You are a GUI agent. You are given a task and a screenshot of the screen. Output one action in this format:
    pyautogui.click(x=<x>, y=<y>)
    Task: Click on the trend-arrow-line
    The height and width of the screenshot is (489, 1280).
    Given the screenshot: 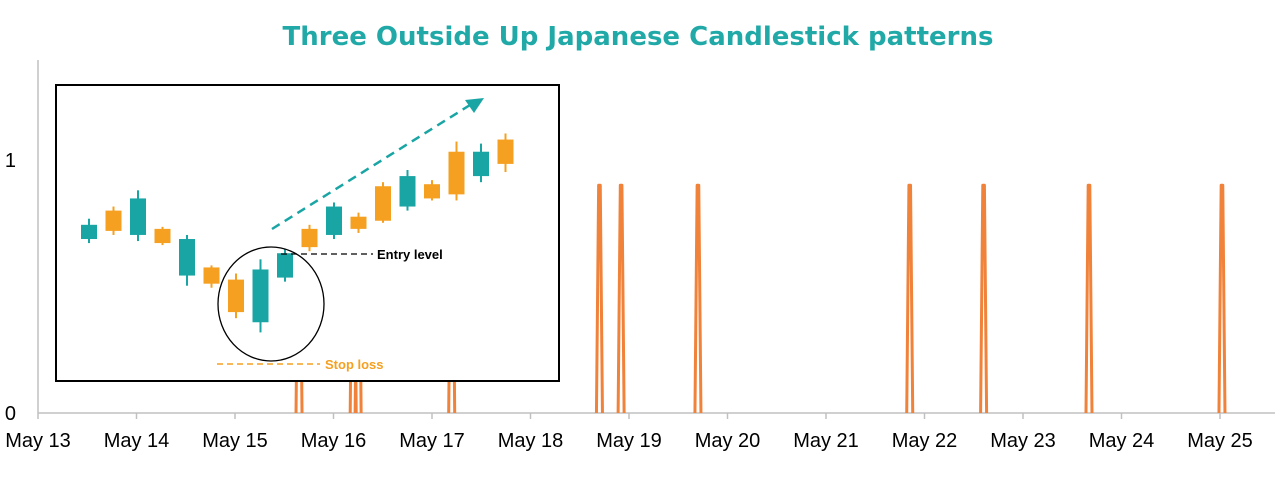 What is the action you would take?
    pyautogui.click(x=371, y=167)
    